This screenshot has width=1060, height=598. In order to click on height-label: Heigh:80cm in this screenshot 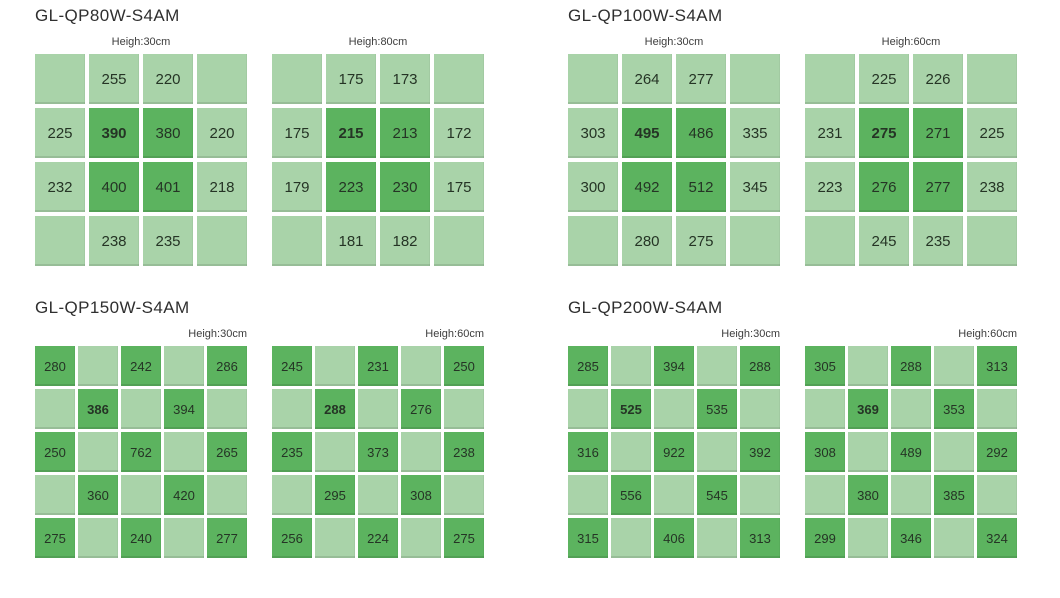, I will do `click(378, 42)`.